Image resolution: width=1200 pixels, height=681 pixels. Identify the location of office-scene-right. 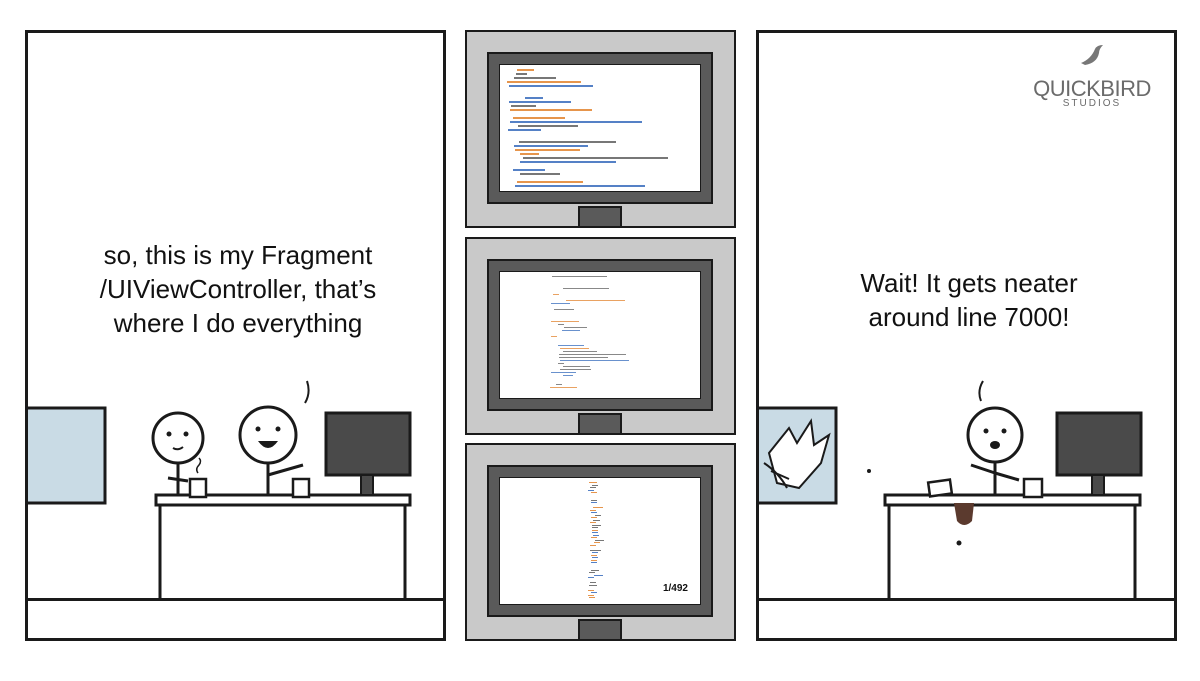
(966, 490).